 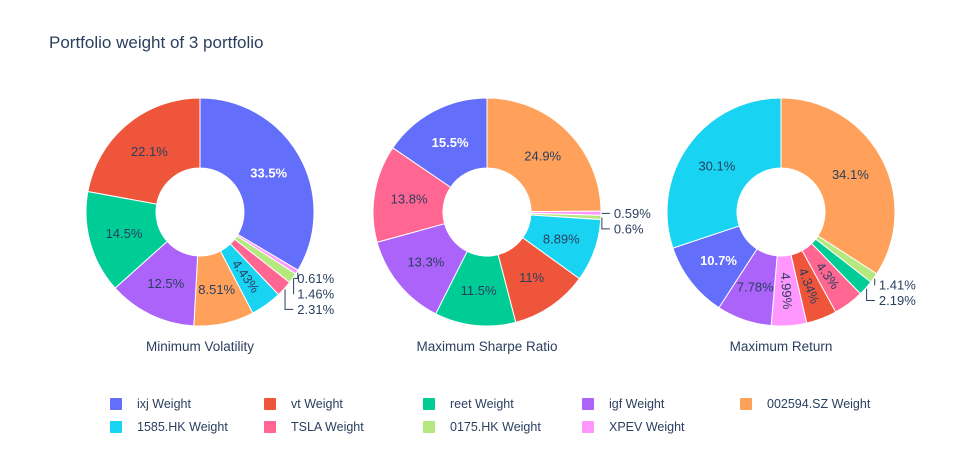 I want to click on legend-item-0175-hk: 0175.HK Weight, so click(x=502, y=426).